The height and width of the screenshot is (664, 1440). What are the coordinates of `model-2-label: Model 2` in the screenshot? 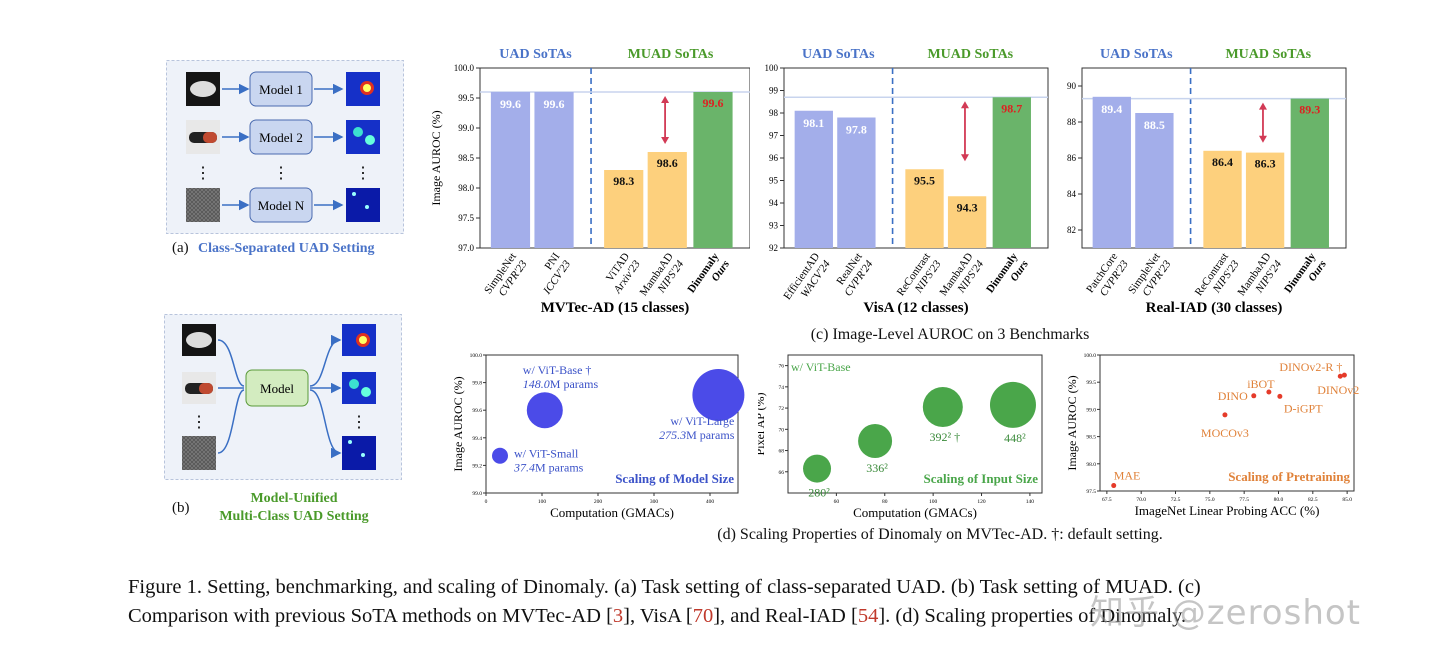 It's located at (281, 137).